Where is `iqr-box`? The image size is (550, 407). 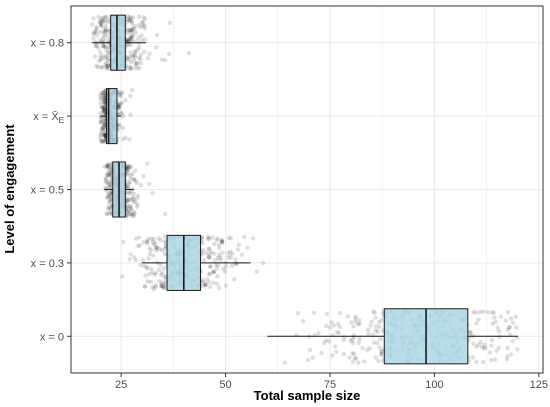
iqr-box is located at coordinates (118, 42).